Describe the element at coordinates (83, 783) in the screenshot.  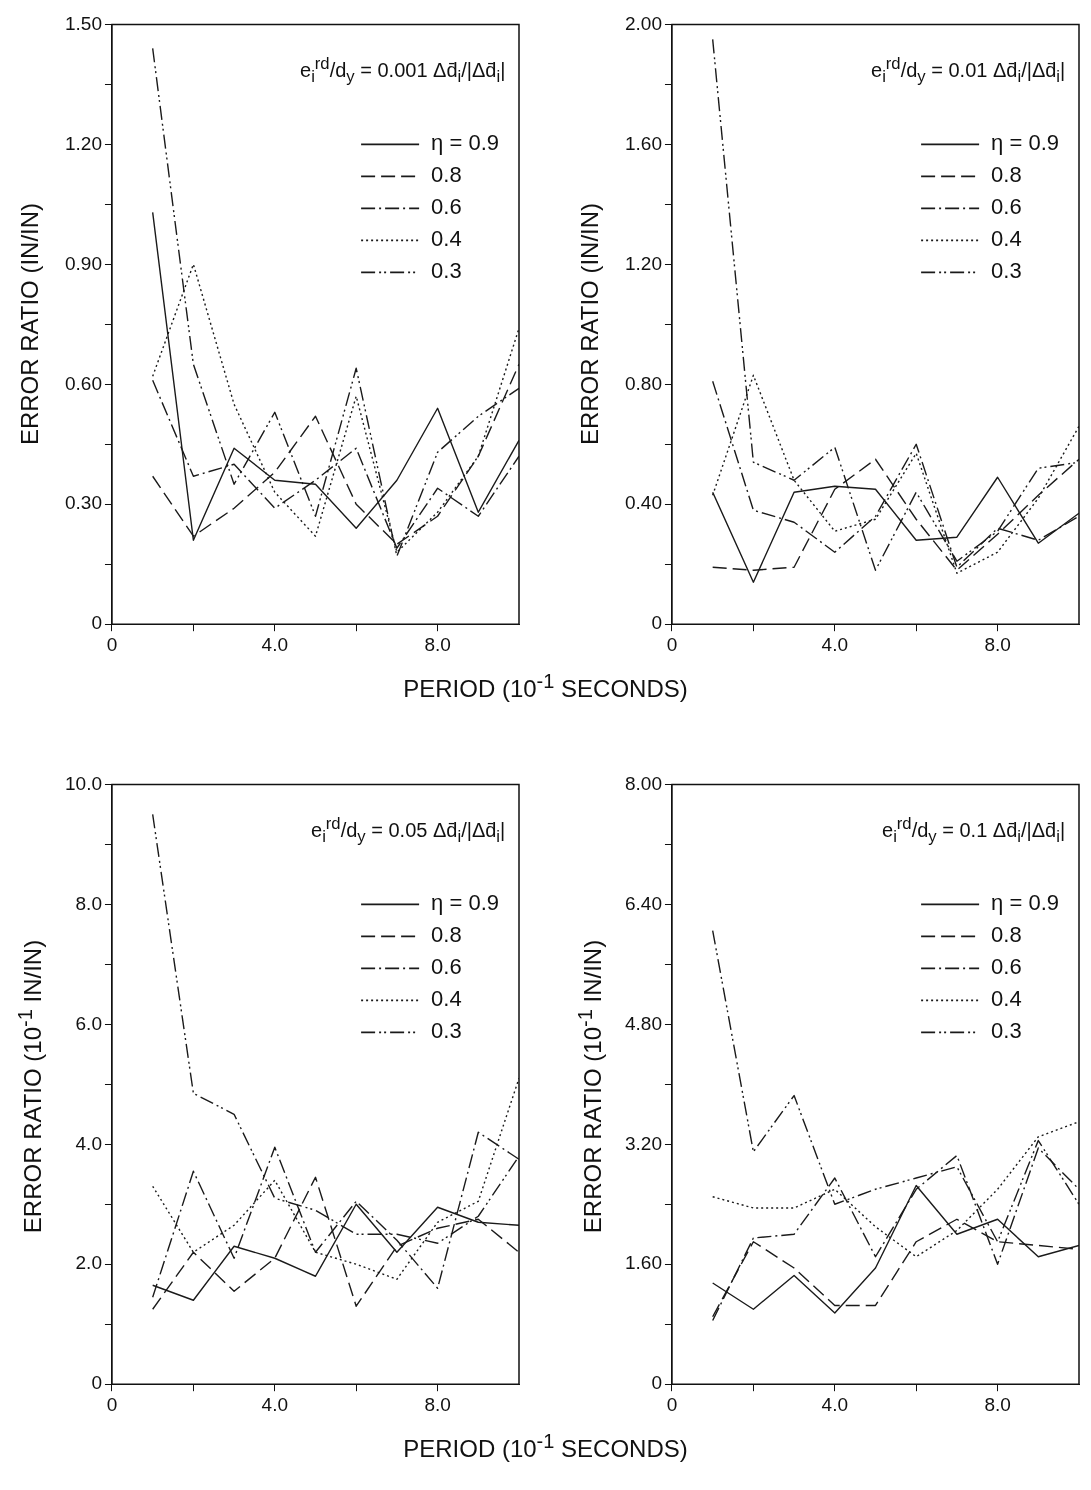
I see `y-tick-label: 10.0` at that location.